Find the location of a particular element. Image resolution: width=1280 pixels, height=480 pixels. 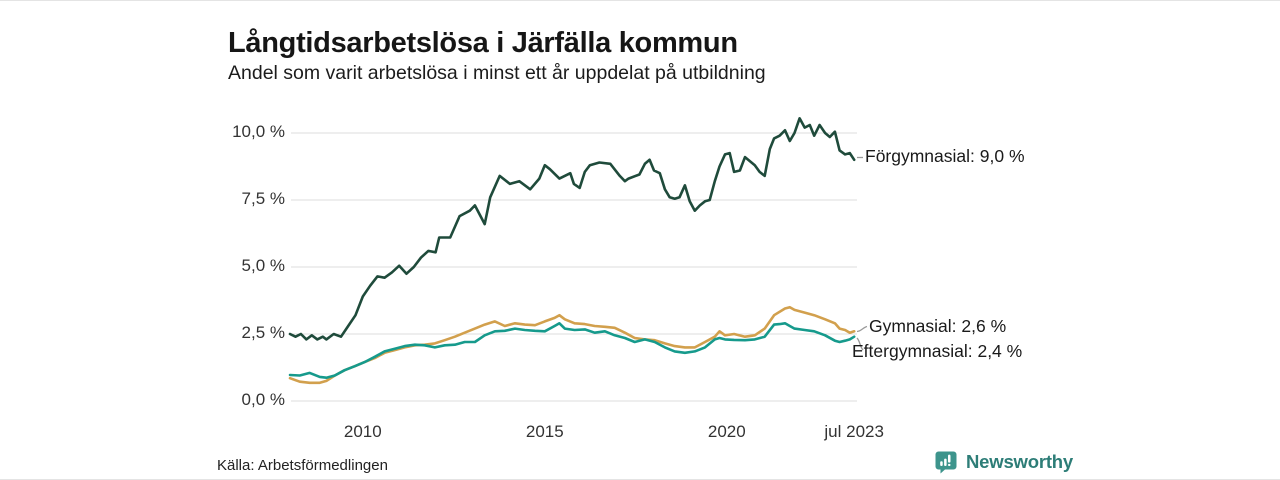

x-axis-tick-label: 2020 is located at coordinates (726, 431).